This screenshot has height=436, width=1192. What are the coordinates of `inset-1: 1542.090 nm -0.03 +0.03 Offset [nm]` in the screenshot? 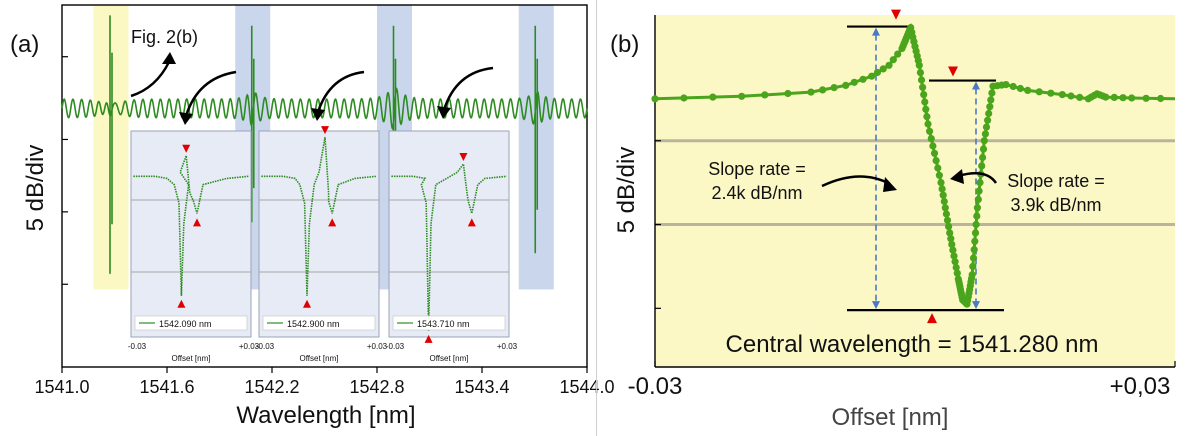 It's located at (194, 246).